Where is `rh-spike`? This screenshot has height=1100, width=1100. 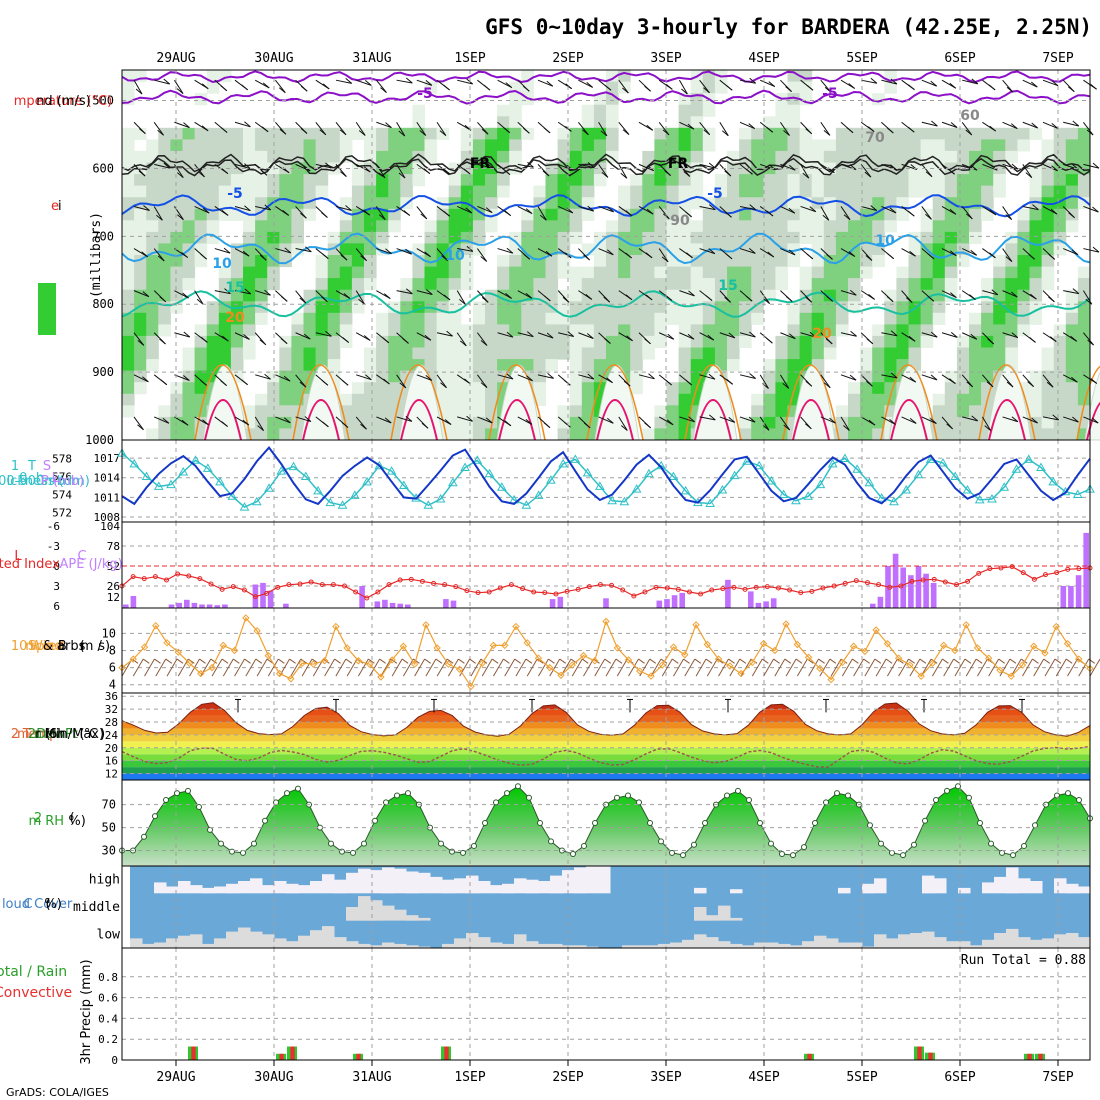
rh-spike is located at coordinates (1092, 406).